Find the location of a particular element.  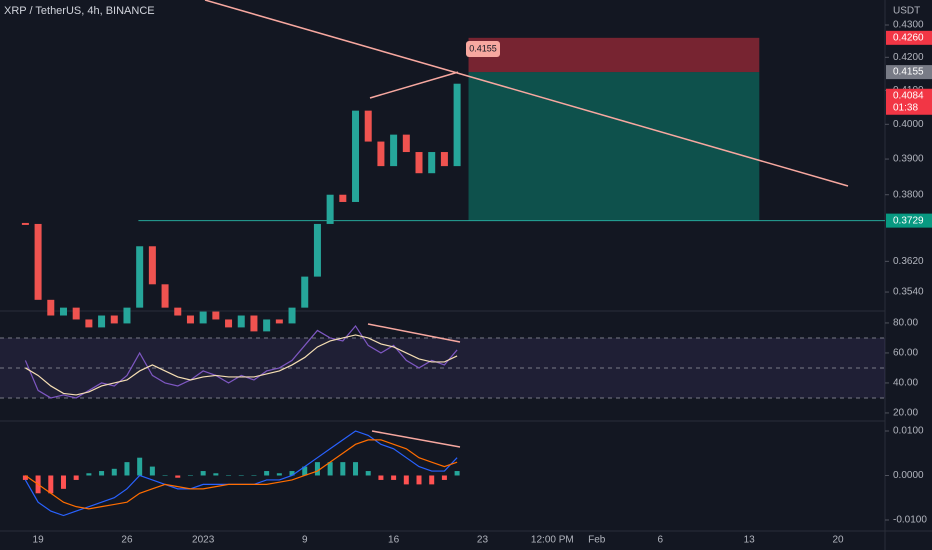

x-tick-label: Feb is located at coordinates (597, 540).